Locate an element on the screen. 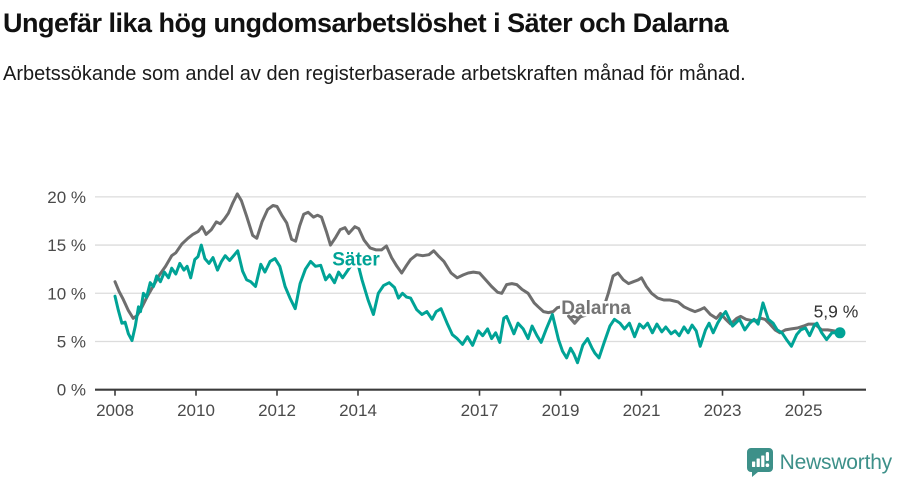 Image resolution: width=900 pixels, height=482 pixels. sater-label: Säter is located at coordinates (356, 259).